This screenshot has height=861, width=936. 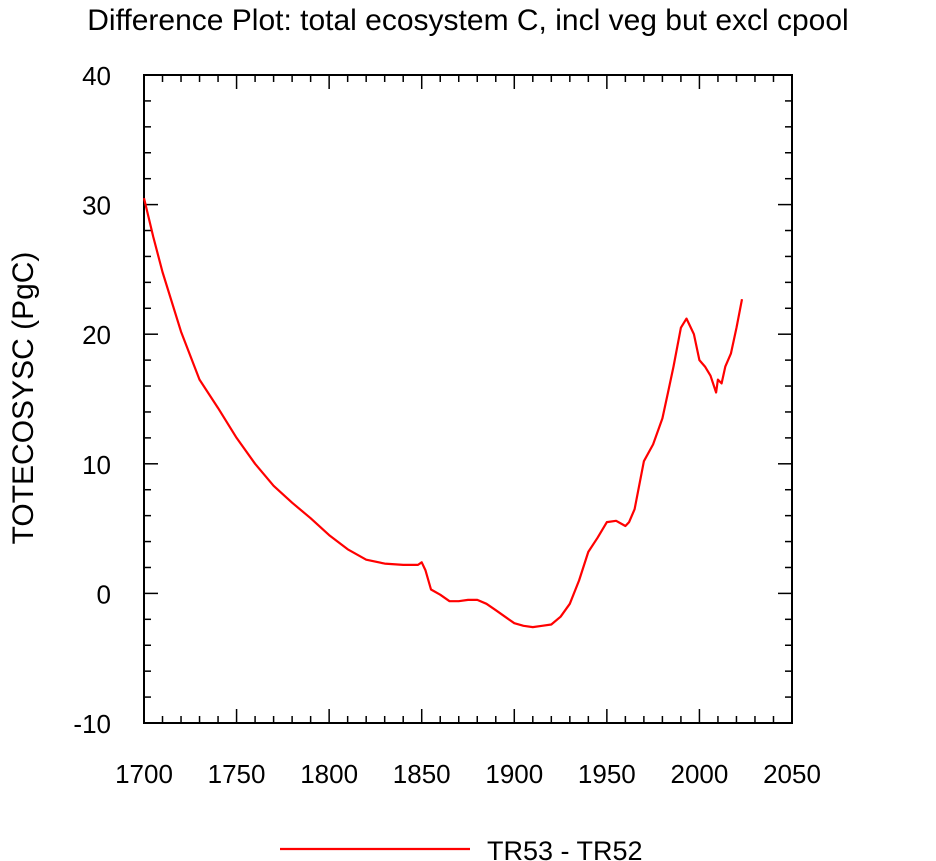 What do you see at coordinates (104, 594) in the screenshot?
I see `y-tick-label: 0` at bounding box center [104, 594].